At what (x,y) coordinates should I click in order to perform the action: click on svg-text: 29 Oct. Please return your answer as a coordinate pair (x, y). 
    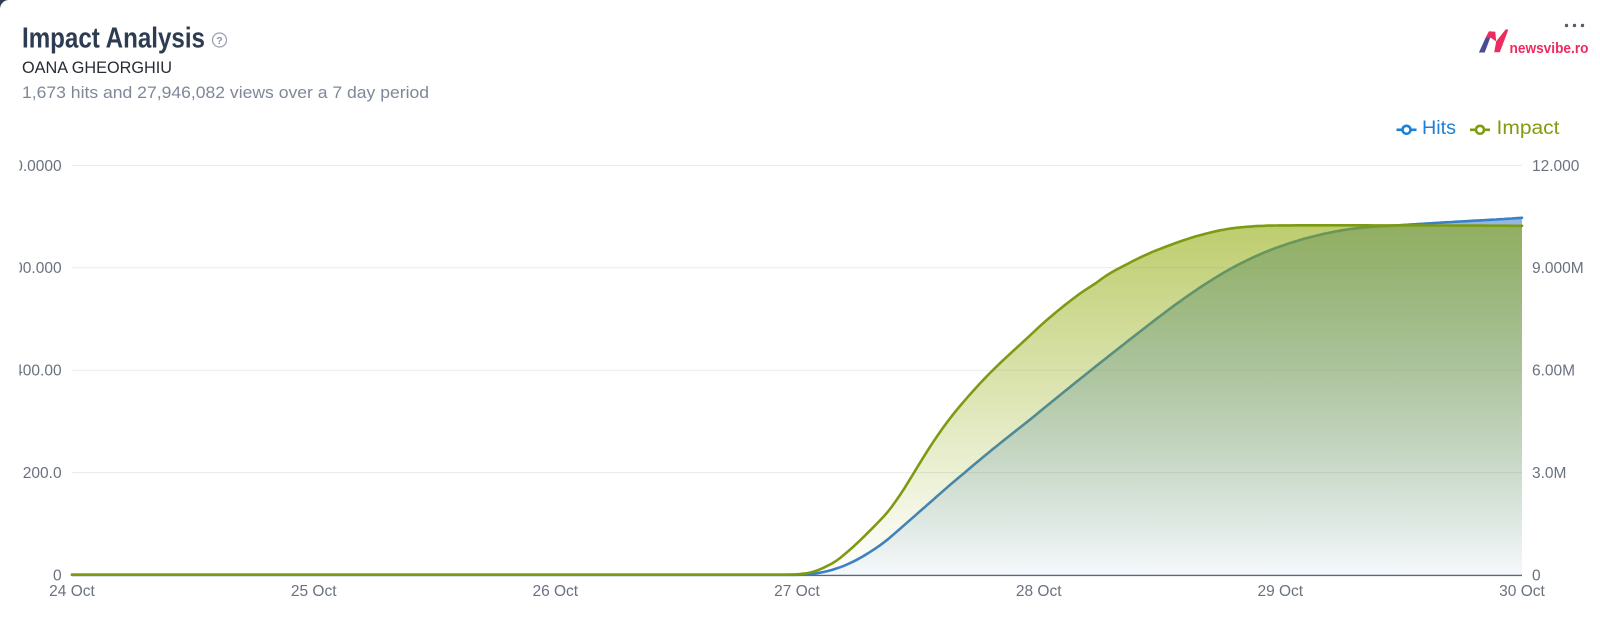
    Looking at the image, I should click on (1280, 591).